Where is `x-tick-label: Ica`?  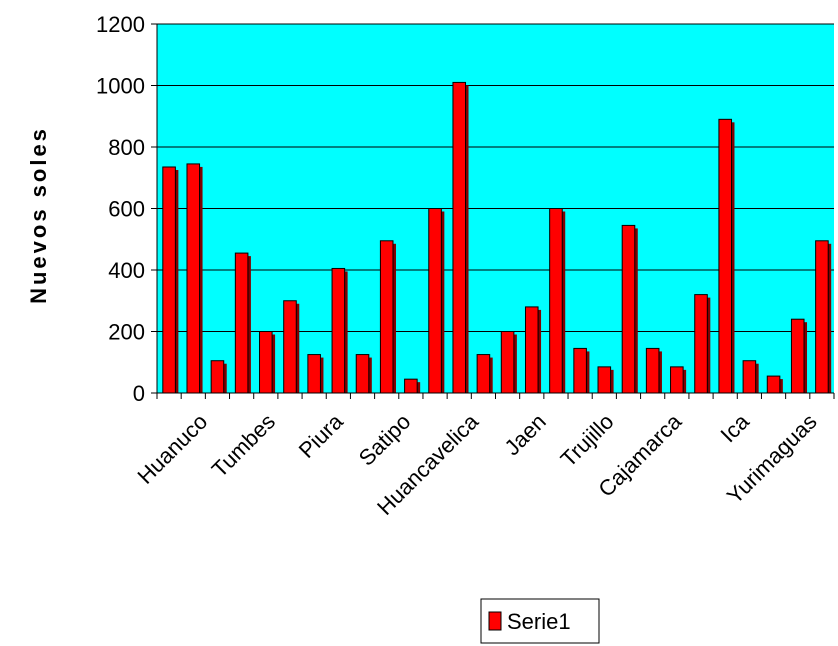
x-tick-label: Ica is located at coordinates (735, 427).